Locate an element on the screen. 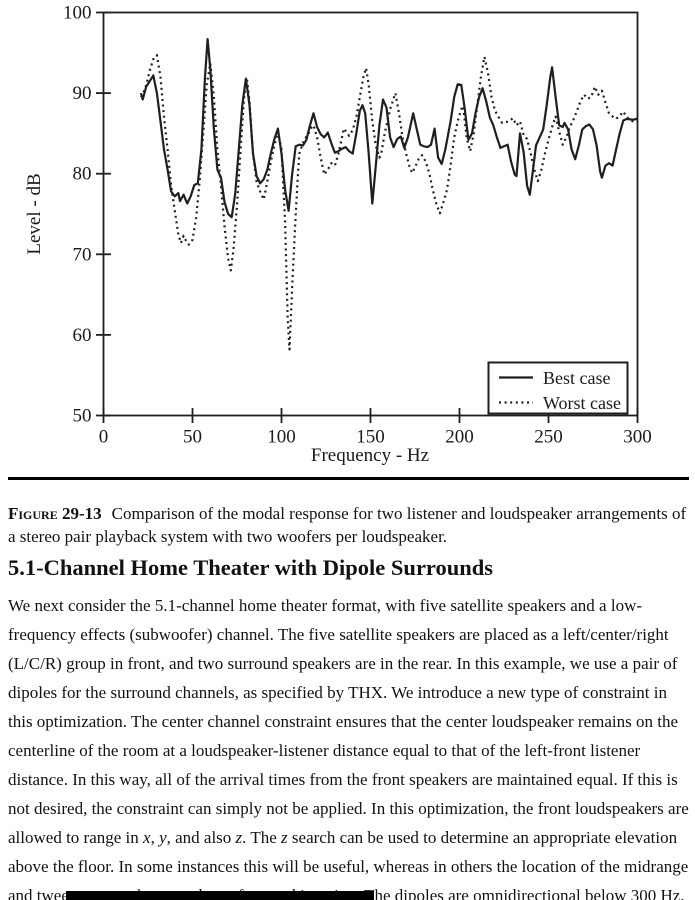  legend-label-best-case: Best case is located at coordinates (576, 378).